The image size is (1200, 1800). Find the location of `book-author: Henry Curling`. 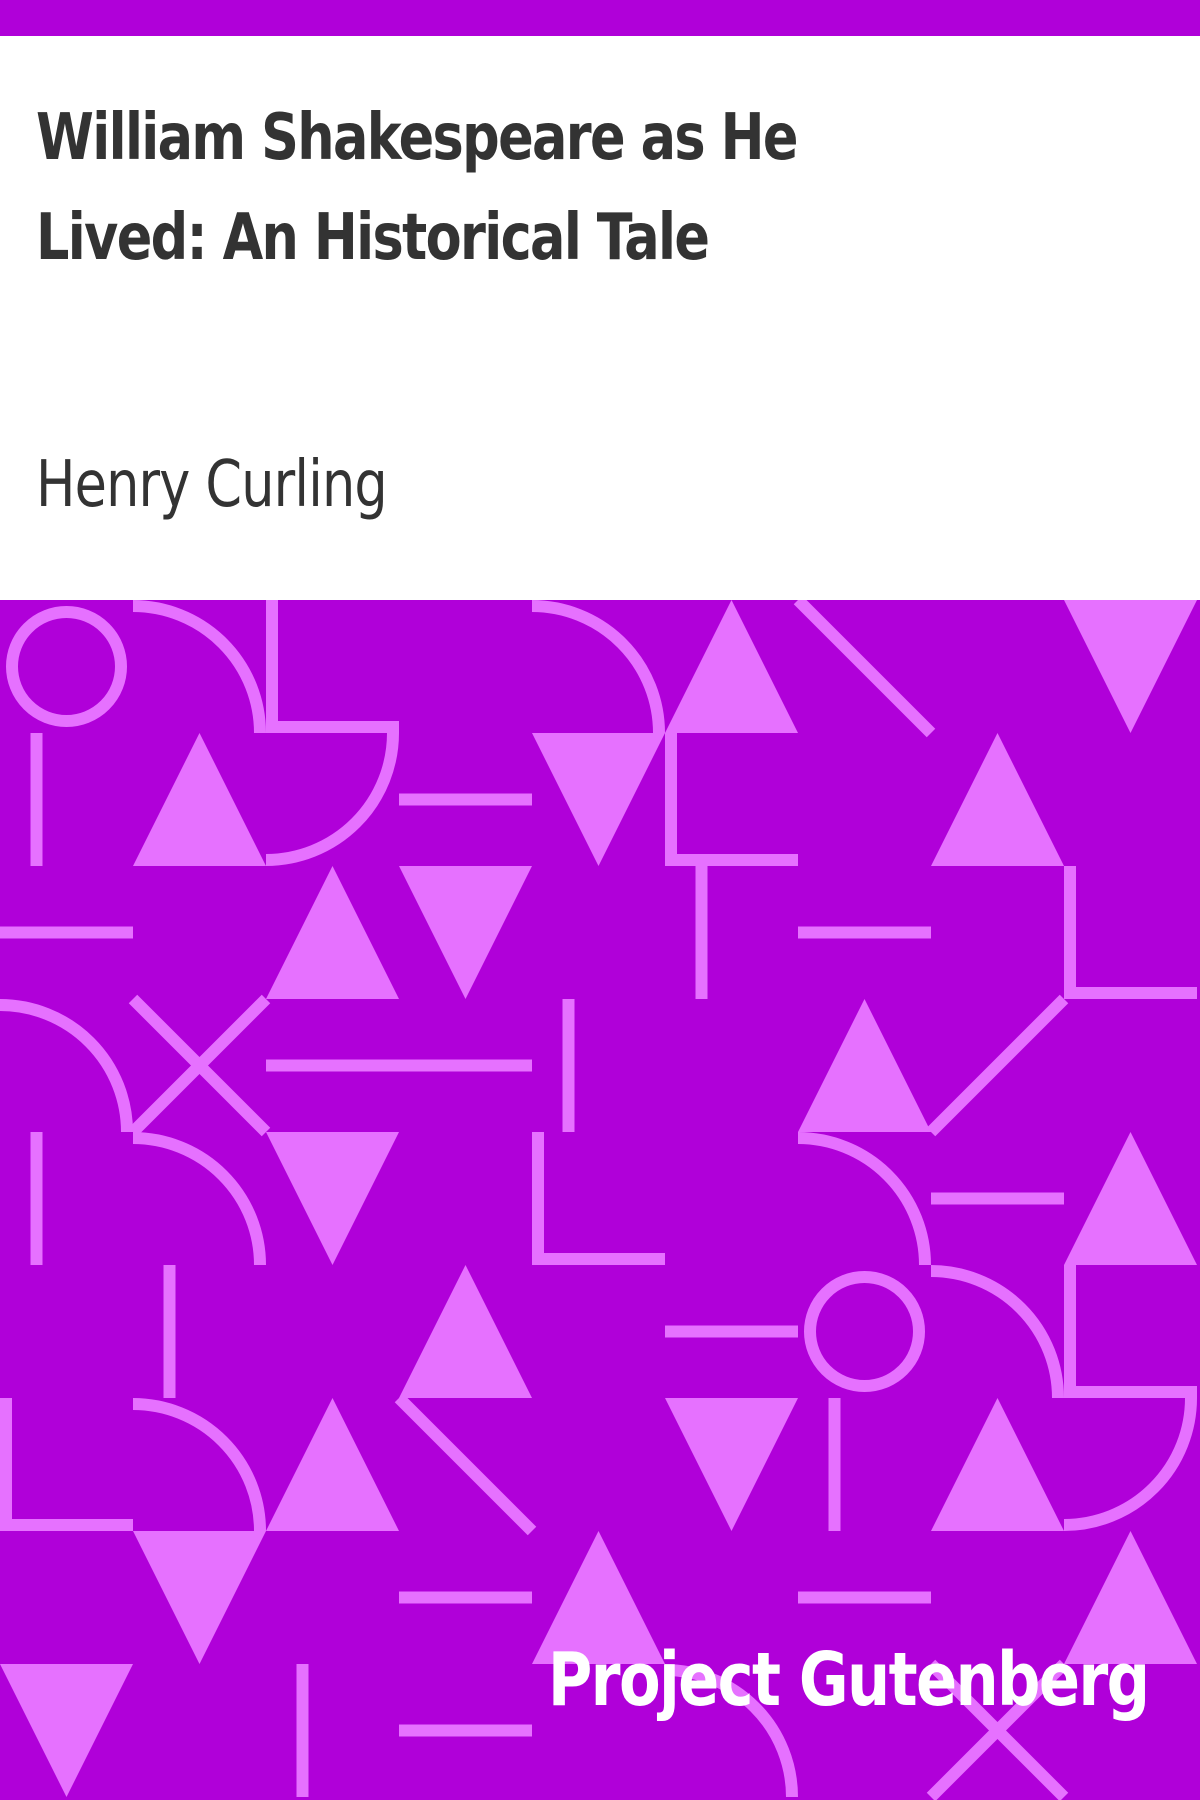

book-author: Henry Curling is located at coordinates (212, 485).